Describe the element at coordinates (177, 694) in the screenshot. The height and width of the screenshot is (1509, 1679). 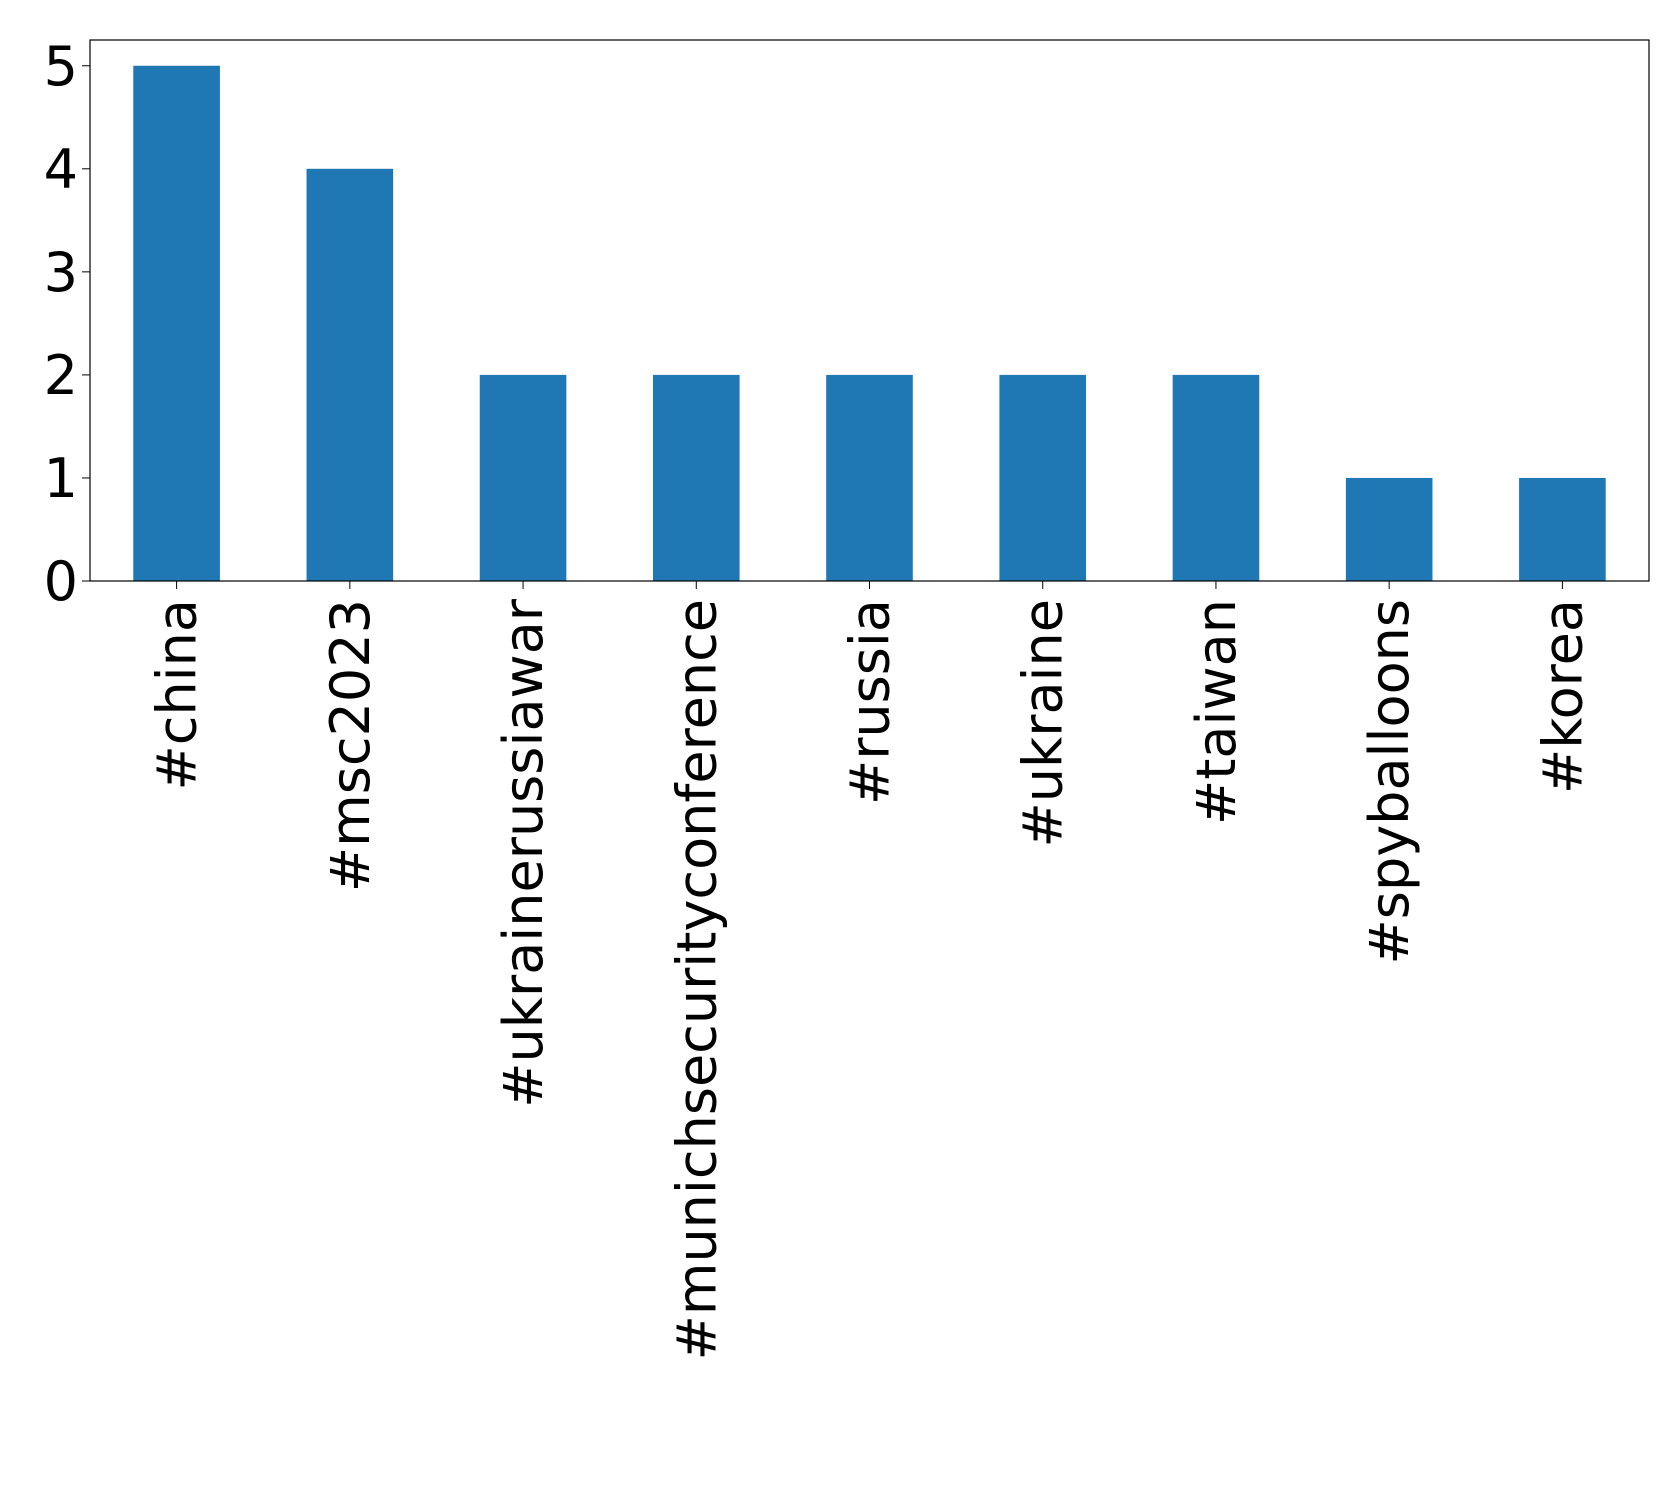
I see `x-tick-label: #china` at that location.